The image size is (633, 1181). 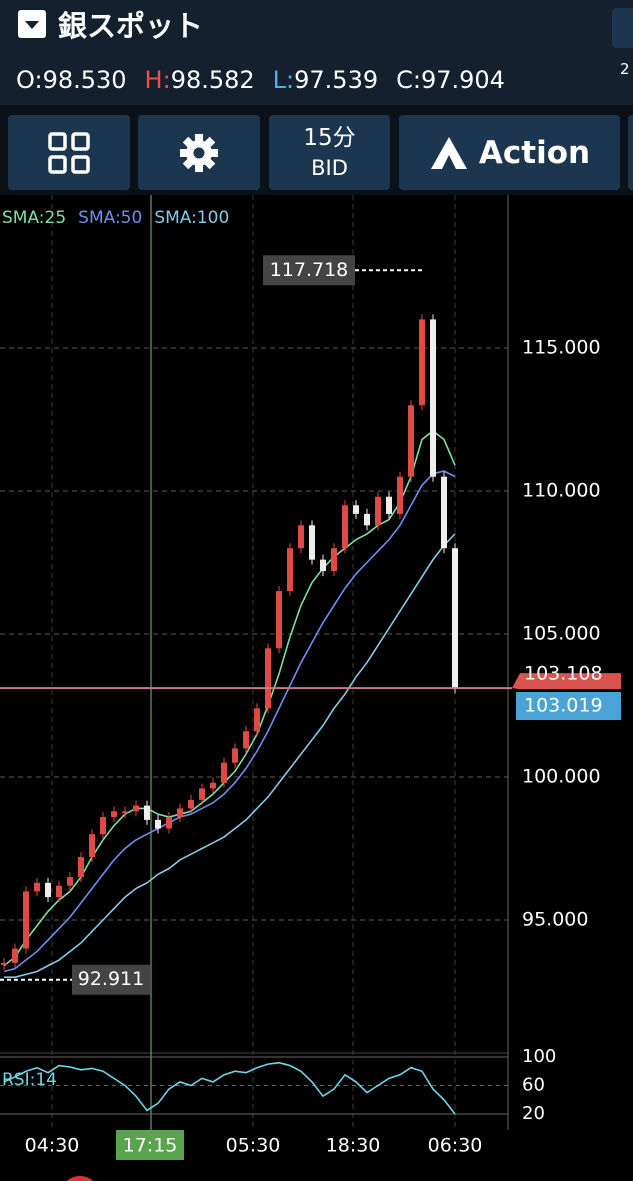 I want to click on ohlc-item: C:97.904, so click(x=450, y=80).